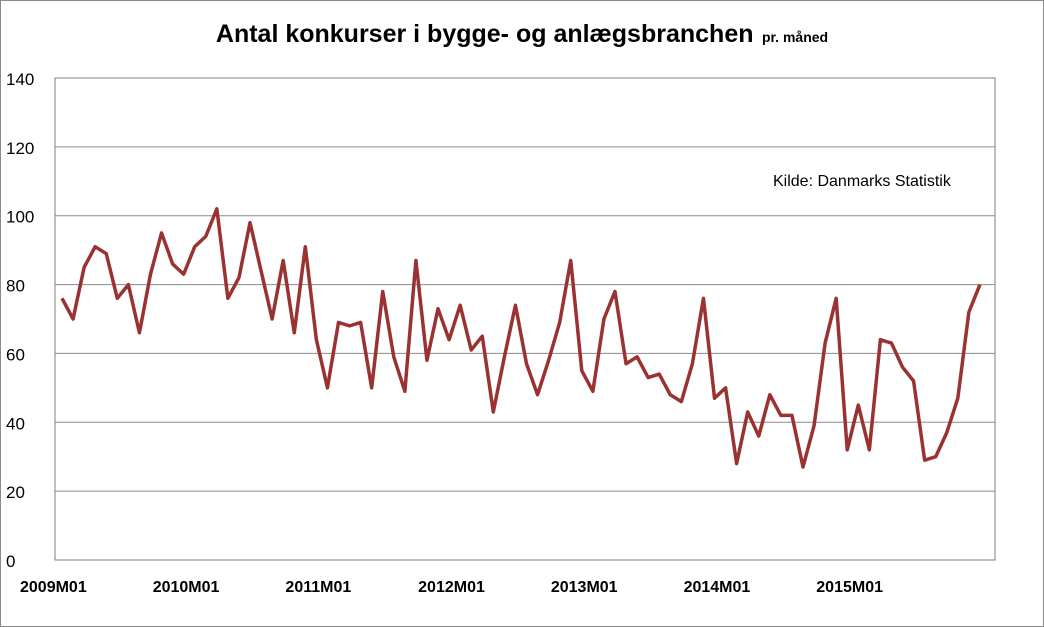  Describe the element at coordinates (584, 587) in the screenshot. I see `x-tick-label-2013M01: 2013M01` at that location.